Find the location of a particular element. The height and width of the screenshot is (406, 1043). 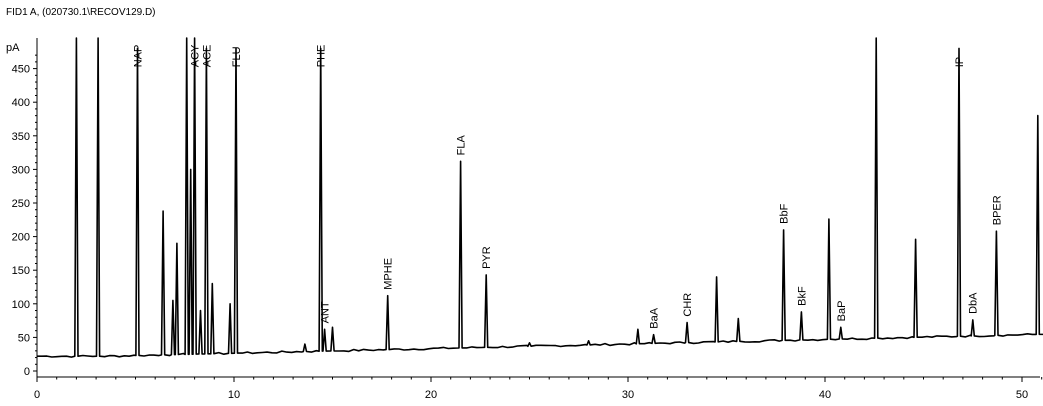

y-tick-label: 300 is located at coordinates (21, 170).